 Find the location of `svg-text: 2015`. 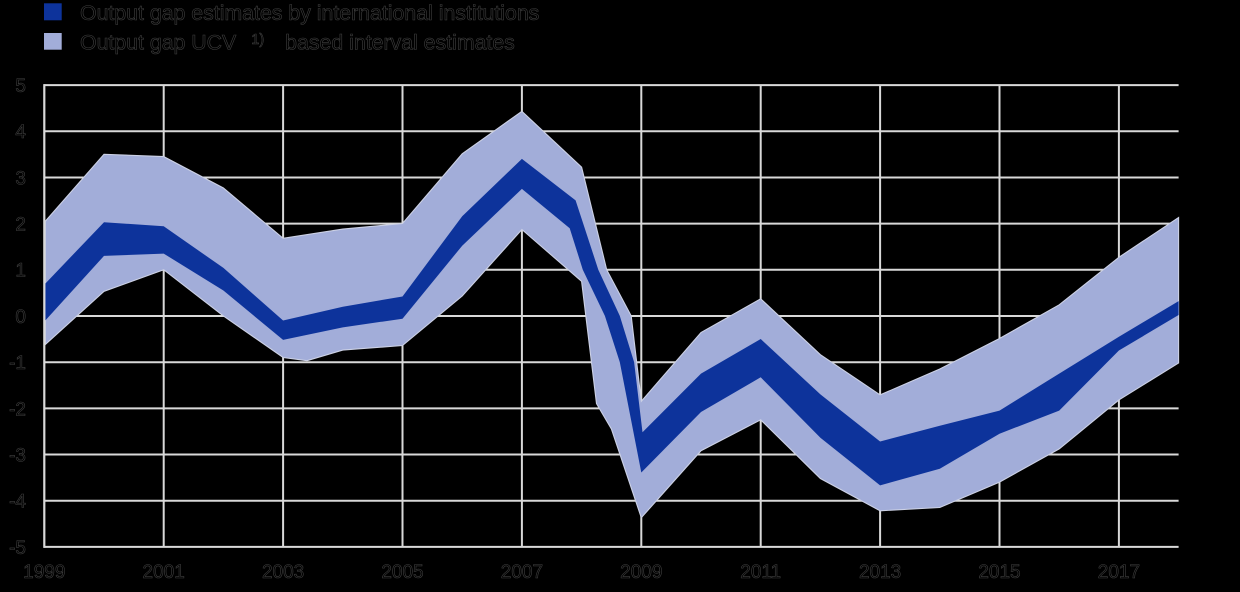

svg-text: 2015 is located at coordinates (999, 572).